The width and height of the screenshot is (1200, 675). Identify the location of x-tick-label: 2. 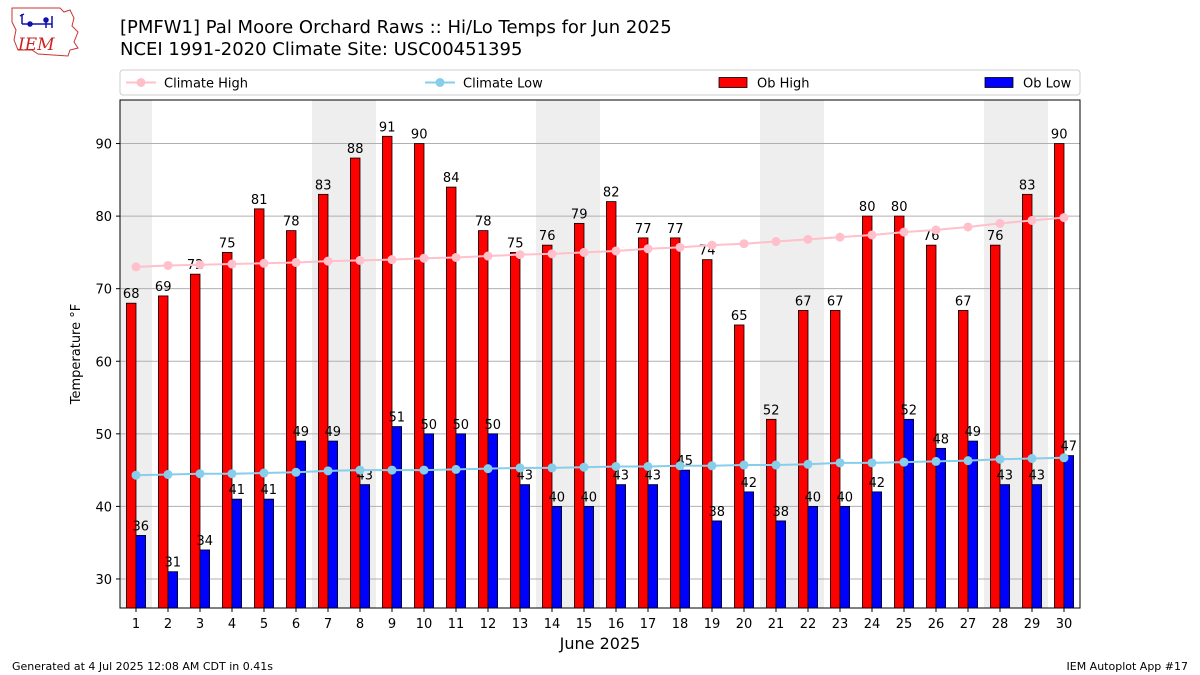
(168, 624).